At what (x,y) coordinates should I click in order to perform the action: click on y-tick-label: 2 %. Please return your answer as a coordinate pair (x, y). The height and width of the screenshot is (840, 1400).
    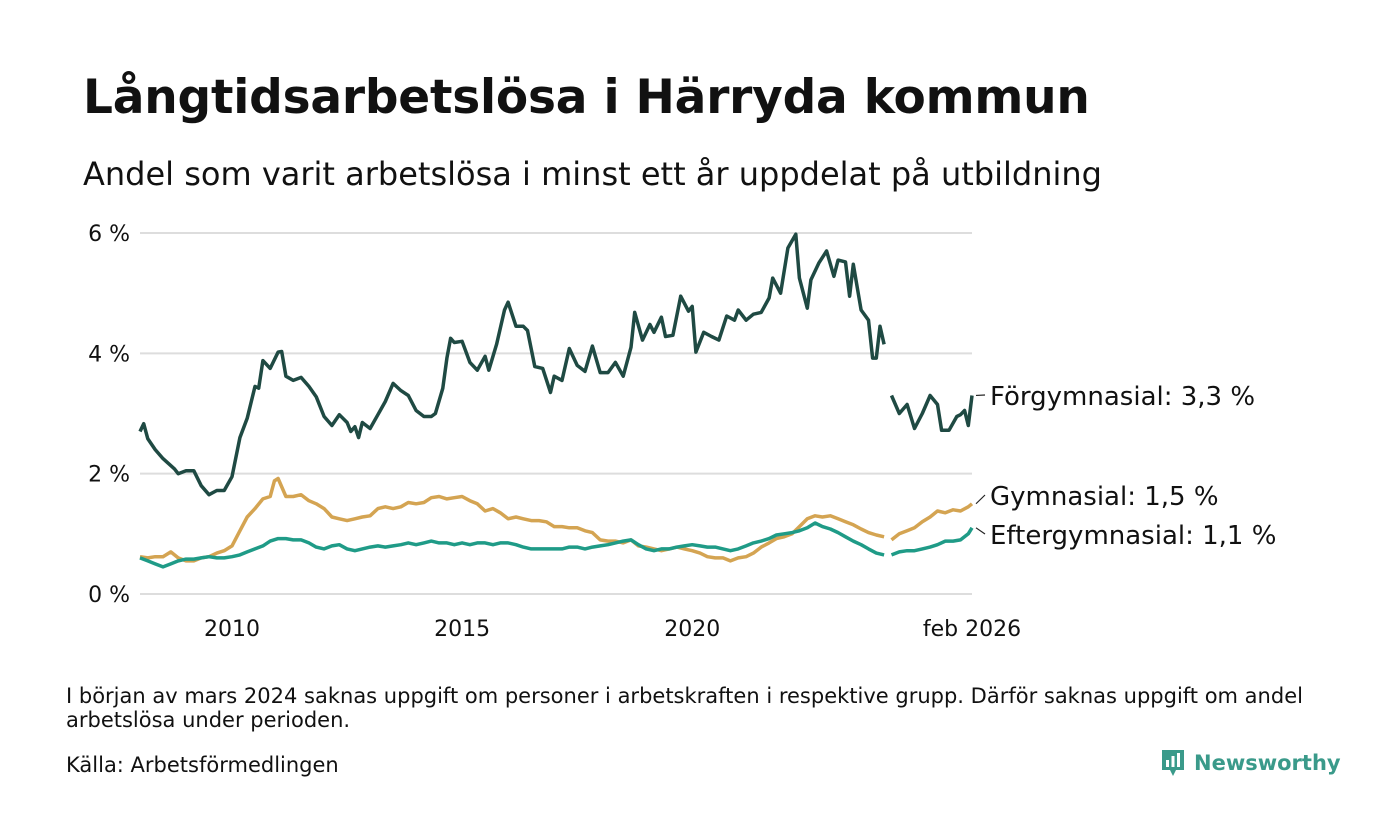
    Looking at the image, I should click on (109, 475).